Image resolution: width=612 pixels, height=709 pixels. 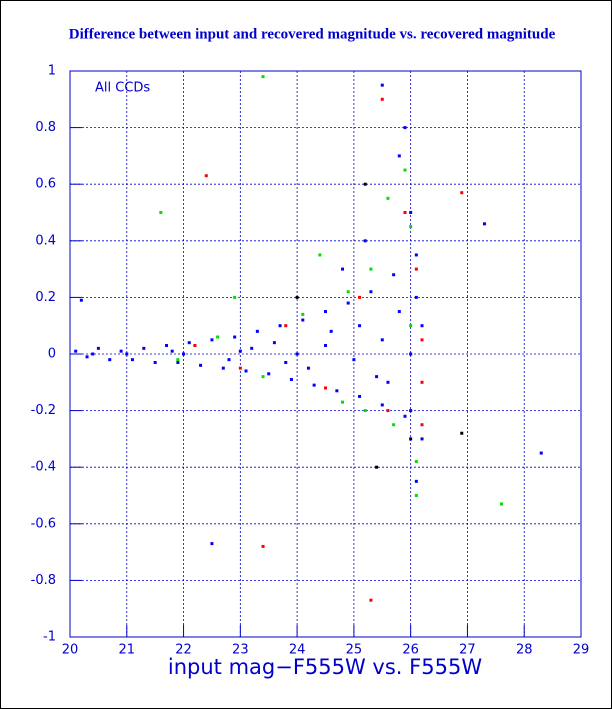 What do you see at coordinates (240, 650) in the screenshot?
I see `x-tick-label: 23` at bounding box center [240, 650].